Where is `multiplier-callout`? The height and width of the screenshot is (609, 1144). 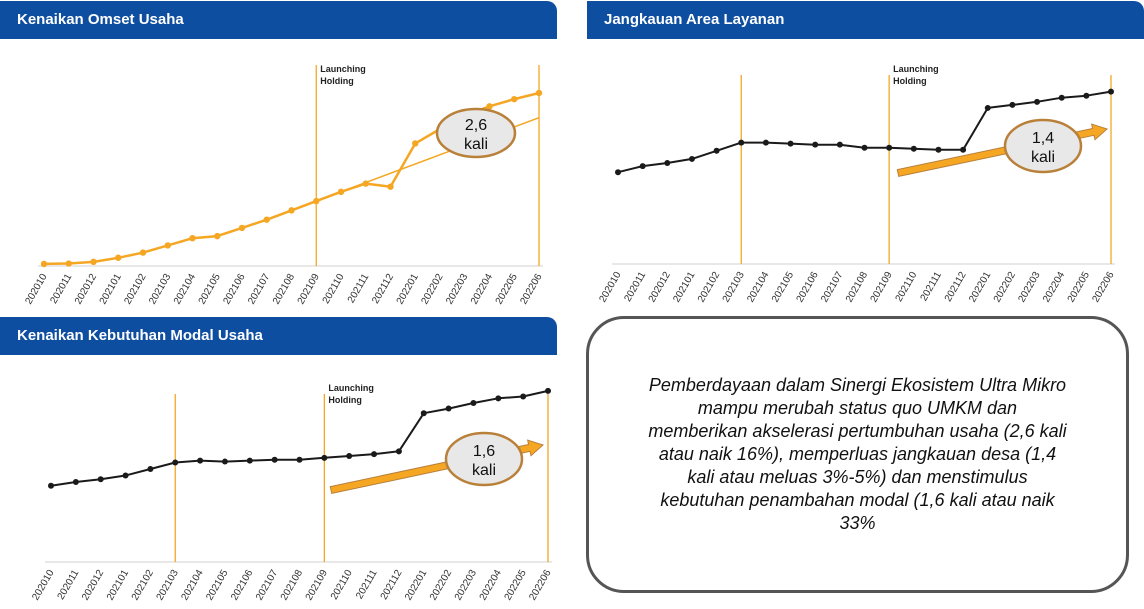 multiplier-callout is located at coordinates (484, 459).